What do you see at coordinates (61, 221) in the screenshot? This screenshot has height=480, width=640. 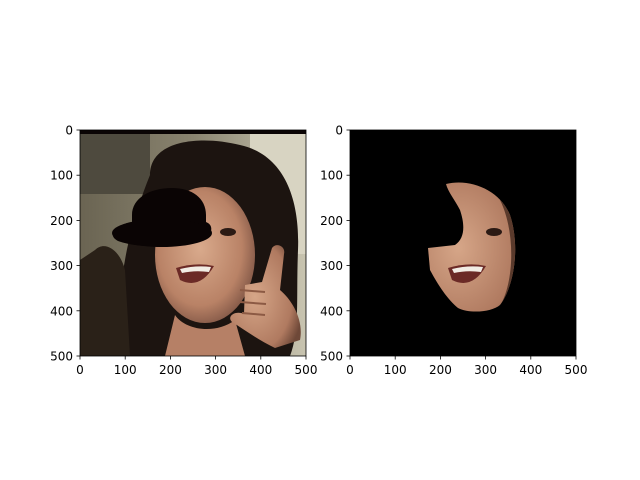 I see `left-ytick-label: 200` at bounding box center [61, 221].